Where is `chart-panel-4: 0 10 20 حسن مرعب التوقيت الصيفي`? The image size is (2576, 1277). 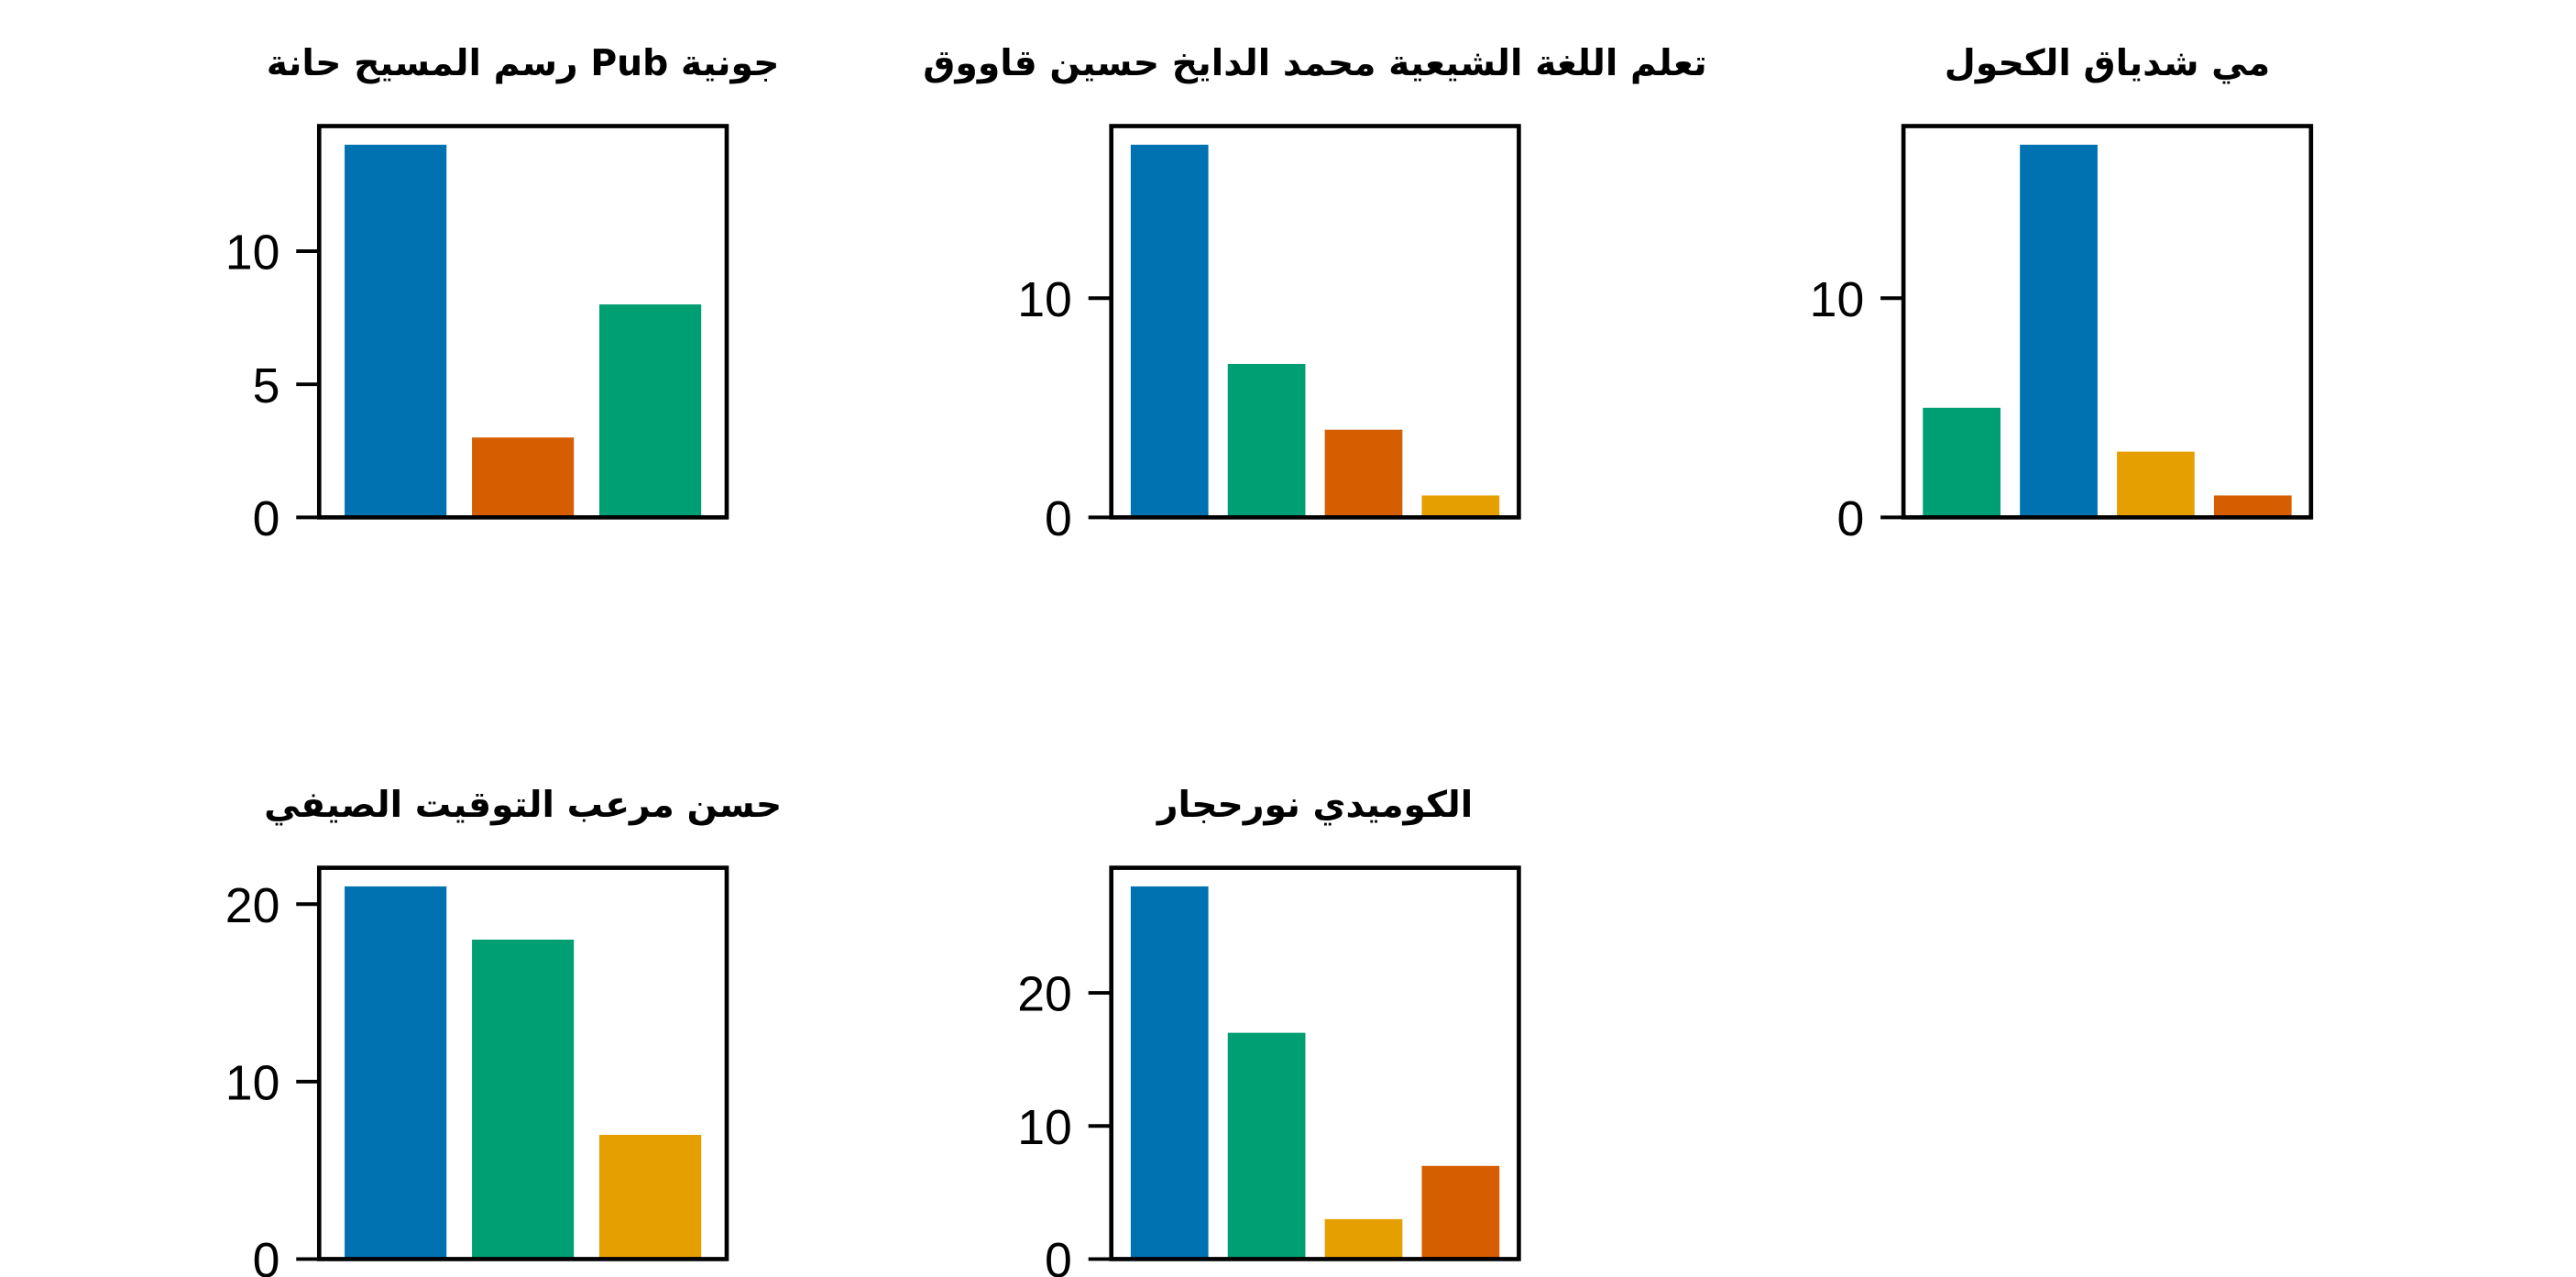
chart-panel-4: 0 10 20 حسن مرعب التوقيت الصيفي is located at coordinates (503, 1031).